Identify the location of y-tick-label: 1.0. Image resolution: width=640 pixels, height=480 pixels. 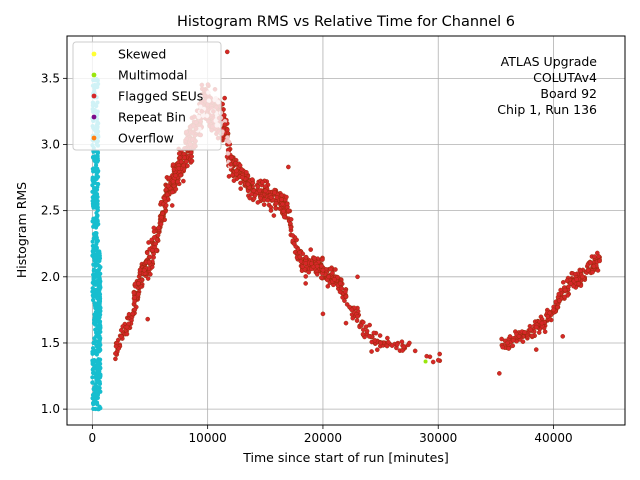
(50, 409).